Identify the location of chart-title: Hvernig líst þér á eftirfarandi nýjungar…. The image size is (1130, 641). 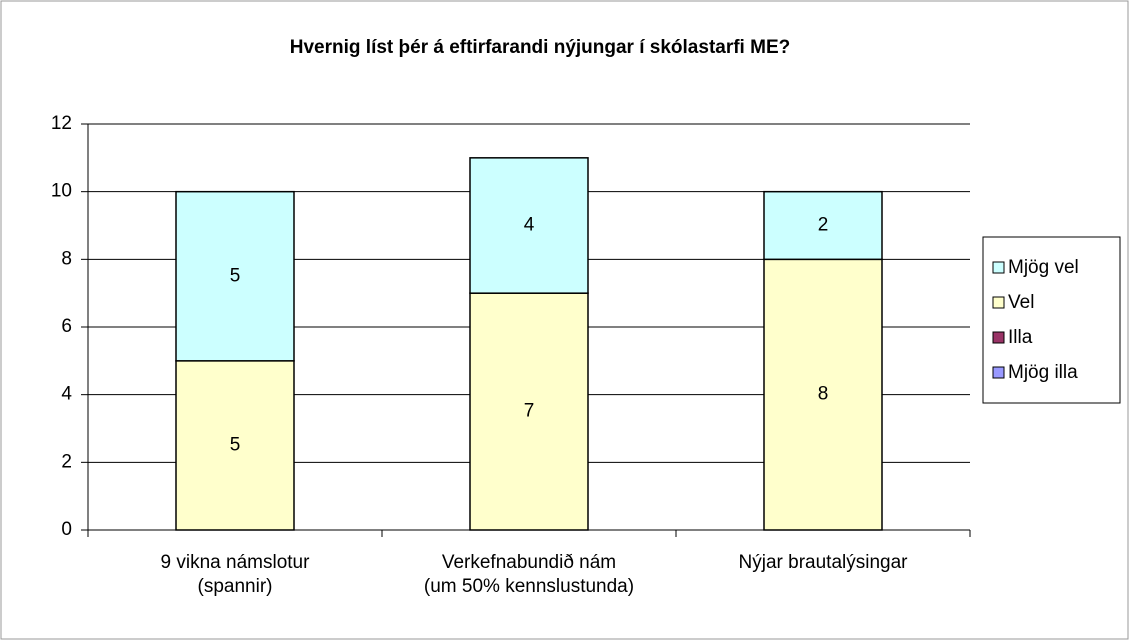
(540, 47).